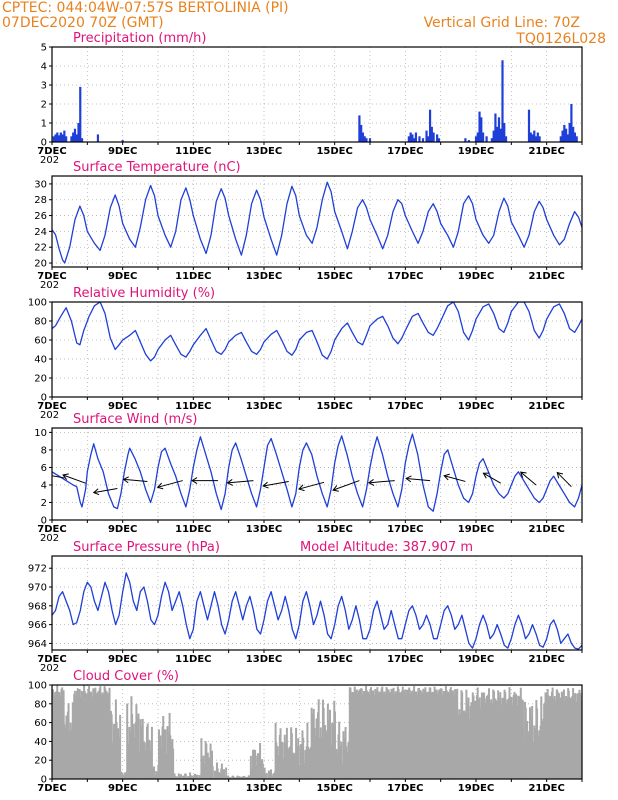 This screenshot has width=618, height=800. What do you see at coordinates (37, 644) in the screenshot?
I see `pres-ytick-label: 964` at bounding box center [37, 644].